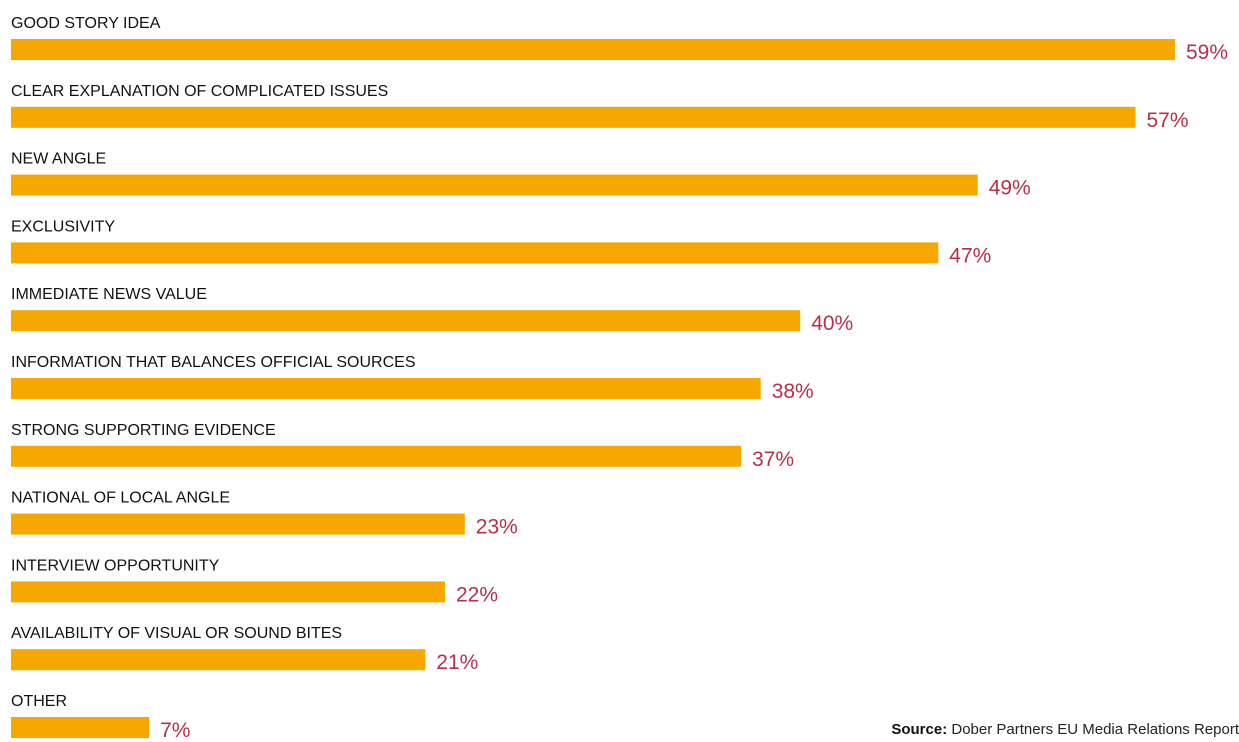 The height and width of the screenshot is (742, 1239). Describe the element at coordinates (176, 633) in the screenshot. I see `category-label: AVAILABILITY OF VISUAL OR SOUND BITES` at that location.